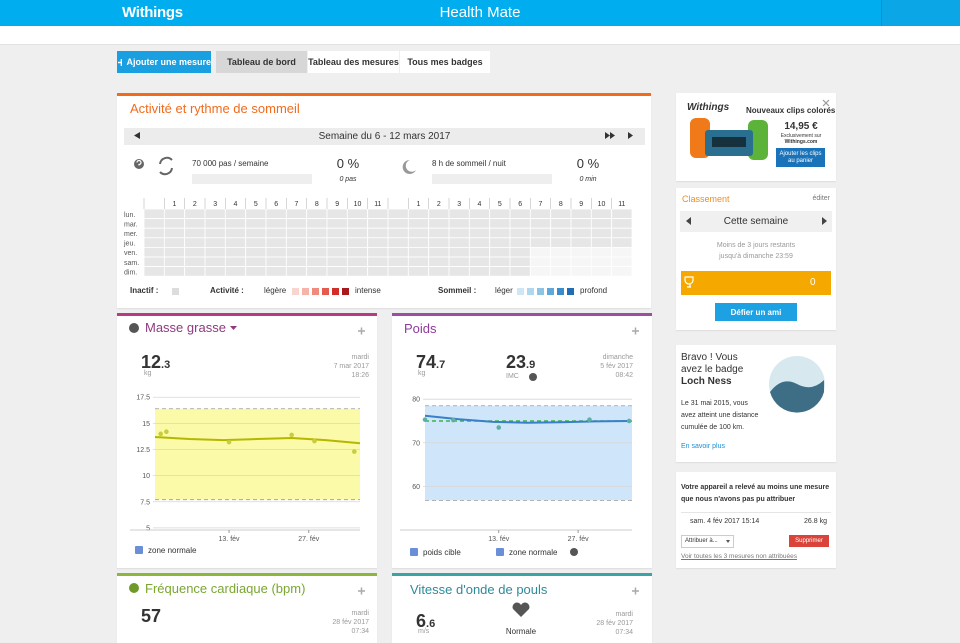 This screenshot has width=960, height=643. Describe the element at coordinates (348, 163) in the screenshot. I see `steps-percent: 0 %` at that location.